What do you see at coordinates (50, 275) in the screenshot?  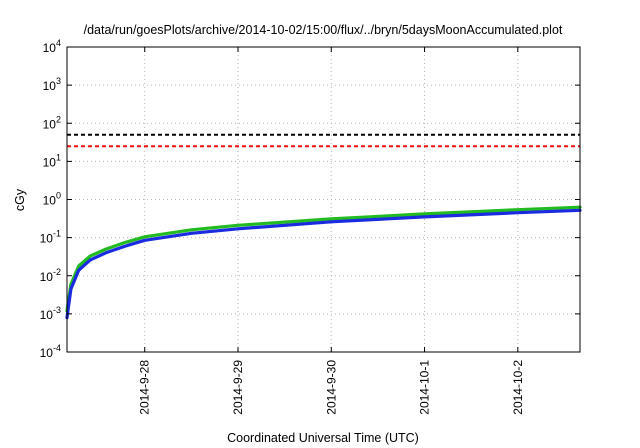 I see `y-tick-label: 10⁻²` at bounding box center [50, 275].